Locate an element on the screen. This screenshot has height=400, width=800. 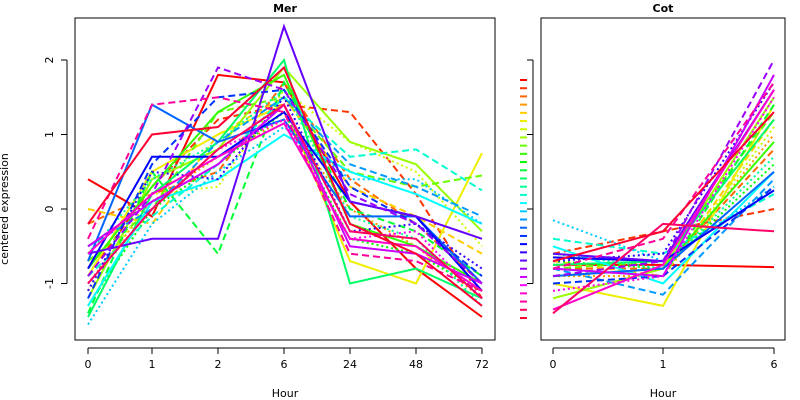
mer-x-tick-label: 6 is located at coordinates (284, 364).